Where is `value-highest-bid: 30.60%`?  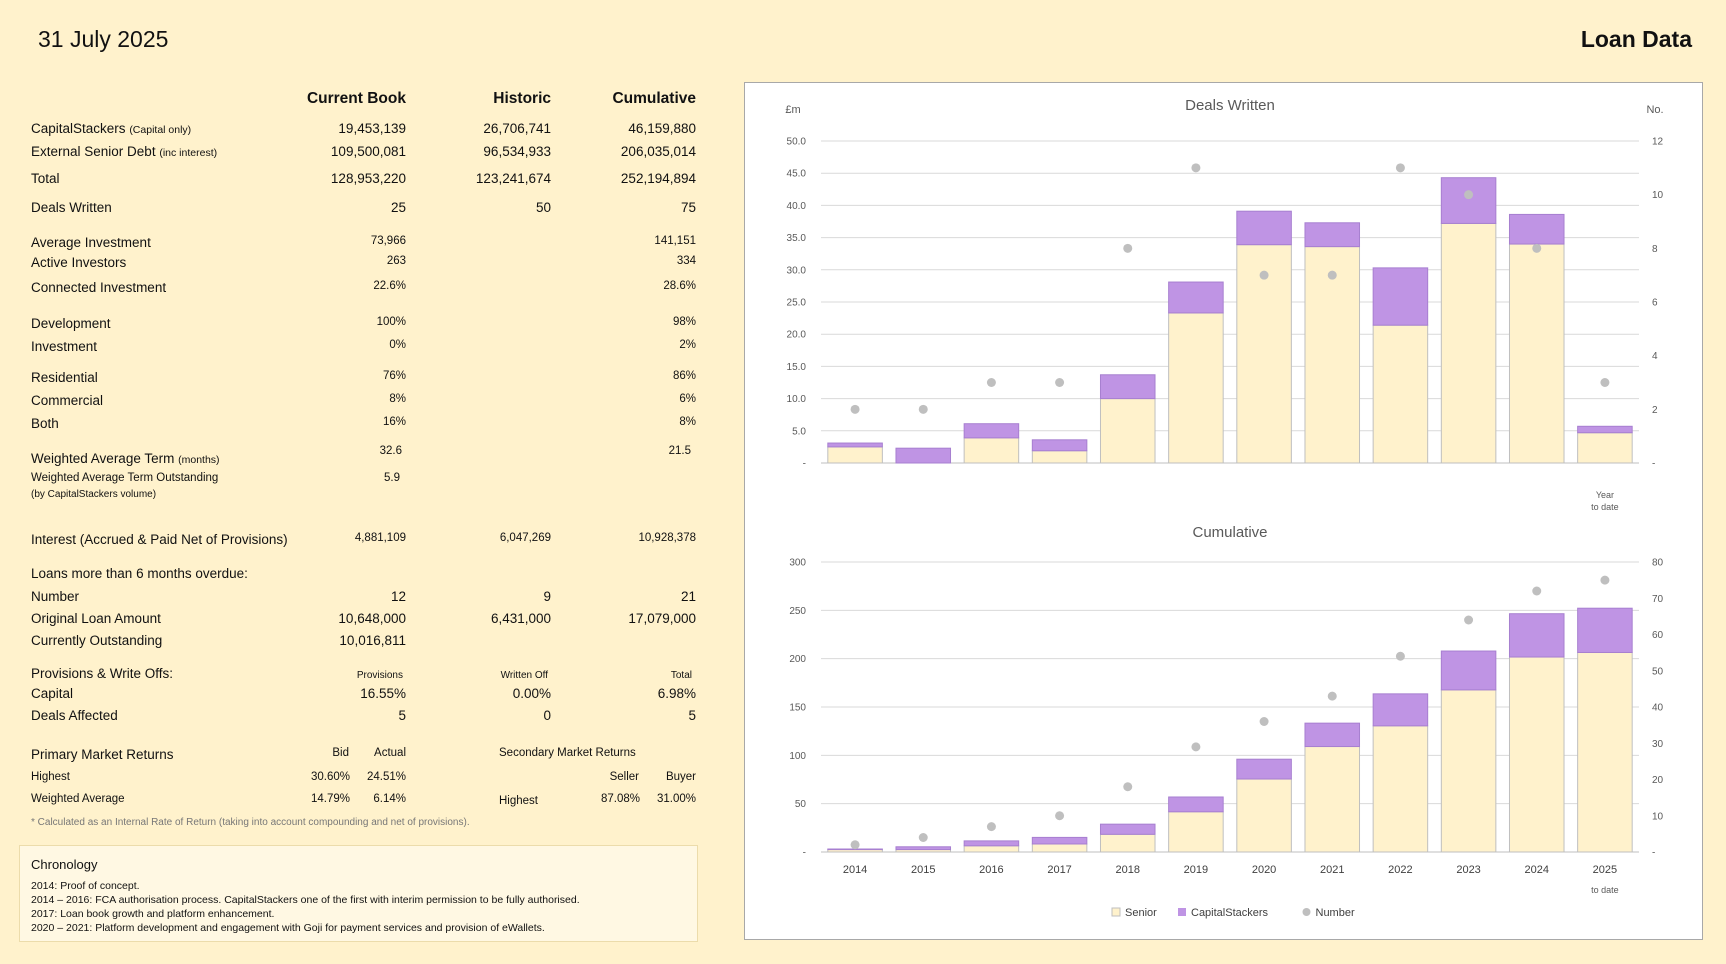
value-highest-bid: 30.60% is located at coordinates (330, 777).